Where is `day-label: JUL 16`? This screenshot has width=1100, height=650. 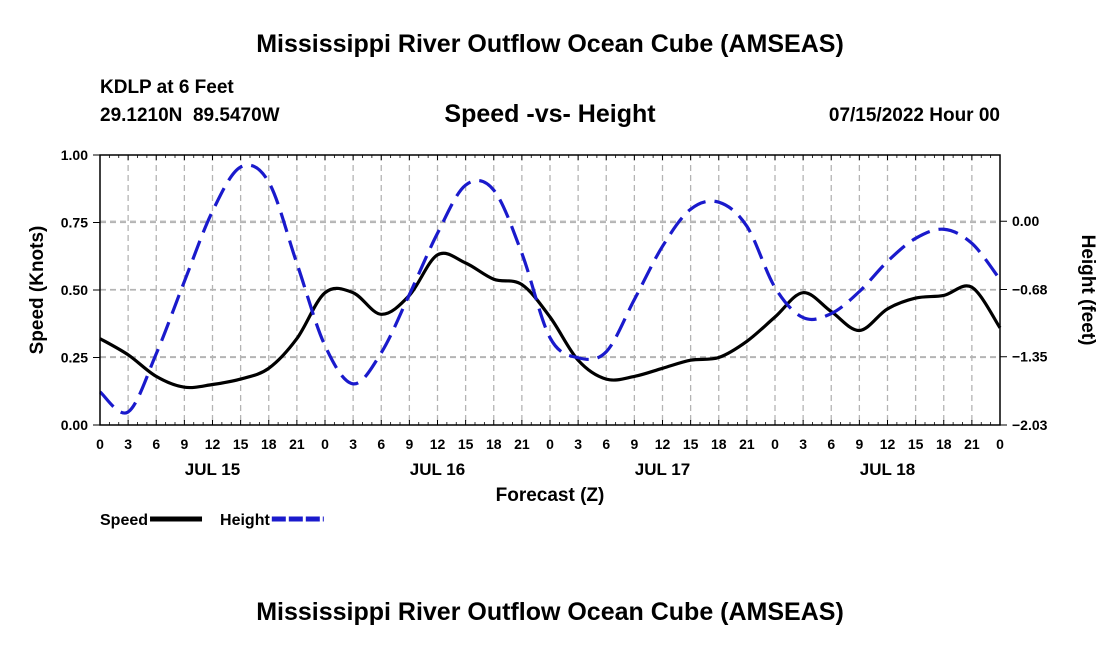 day-label: JUL 16 is located at coordinates (437, 469).